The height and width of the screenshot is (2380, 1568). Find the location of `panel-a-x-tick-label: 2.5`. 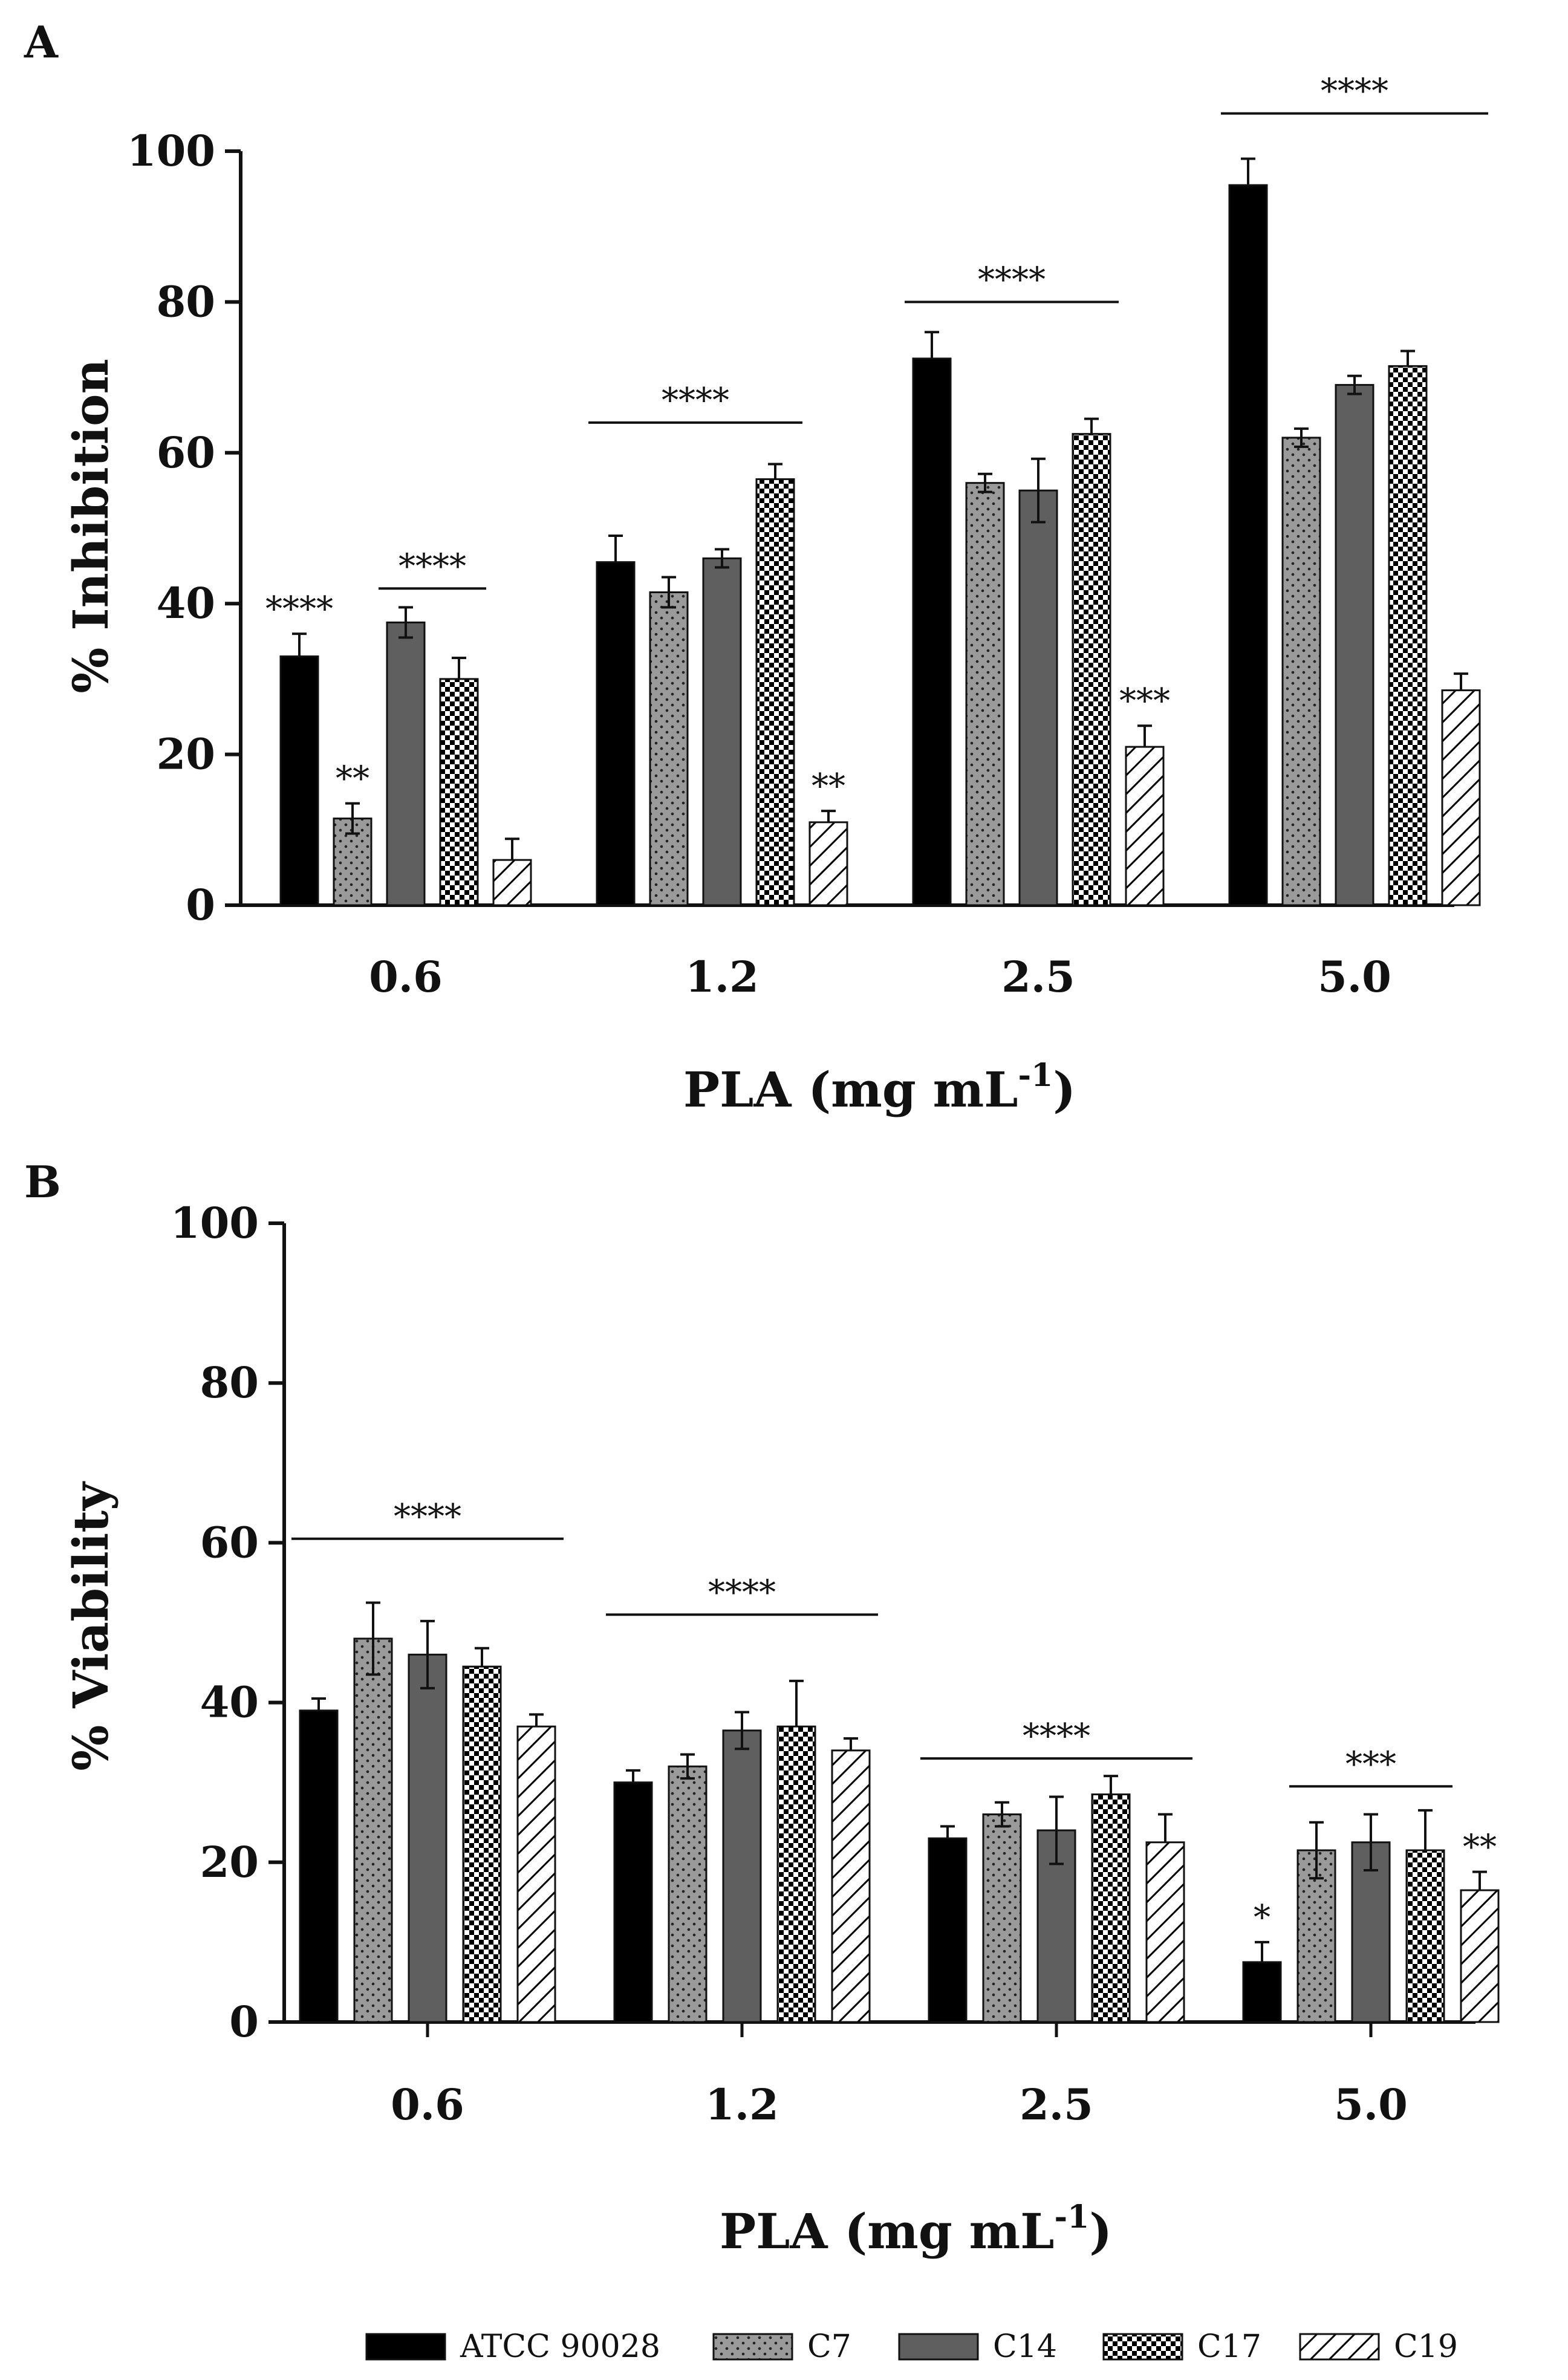

panel-a-x-tick-label: 2.5 is located at coordinates (1038, 977).